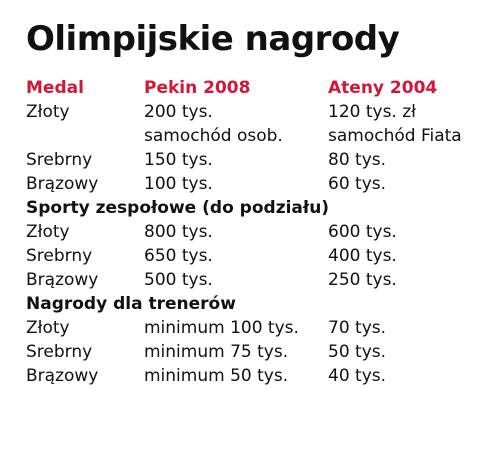 This screenshot has height=461, width=493. What do you see at coordinates (197, 88) in the screenshot?
I see `header-pekin: Pekin 2008` at bounding box center [197, 88].